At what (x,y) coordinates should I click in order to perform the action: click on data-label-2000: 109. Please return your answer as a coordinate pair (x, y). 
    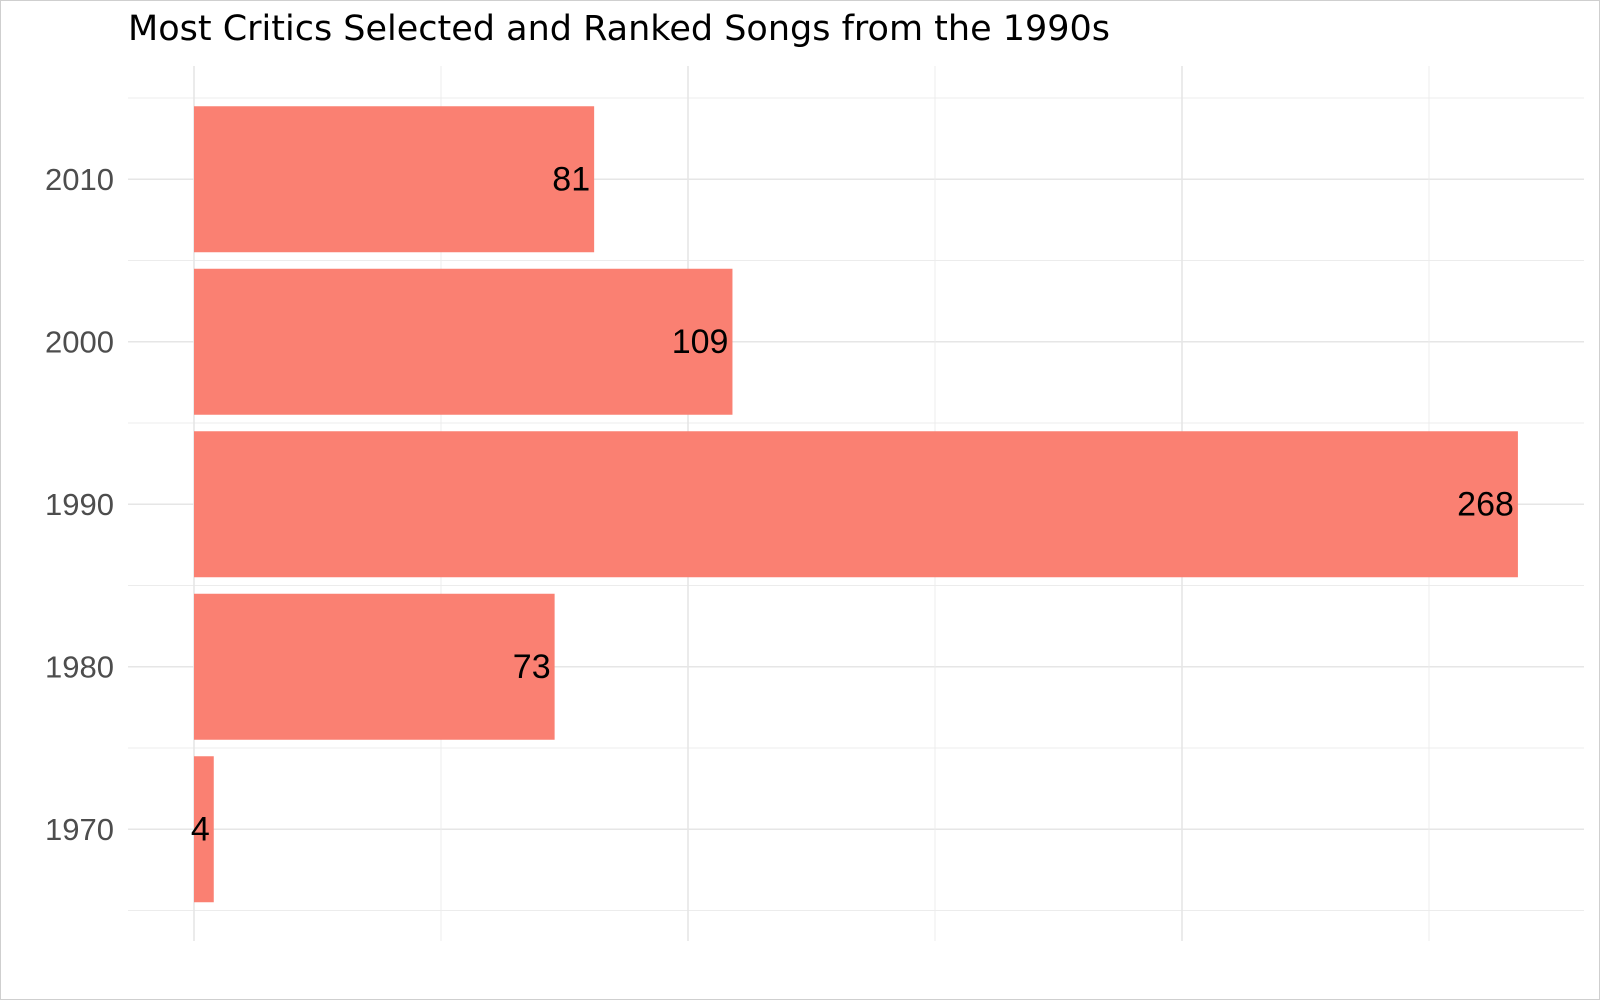
    Looking at the image, I should click on (700, 342).